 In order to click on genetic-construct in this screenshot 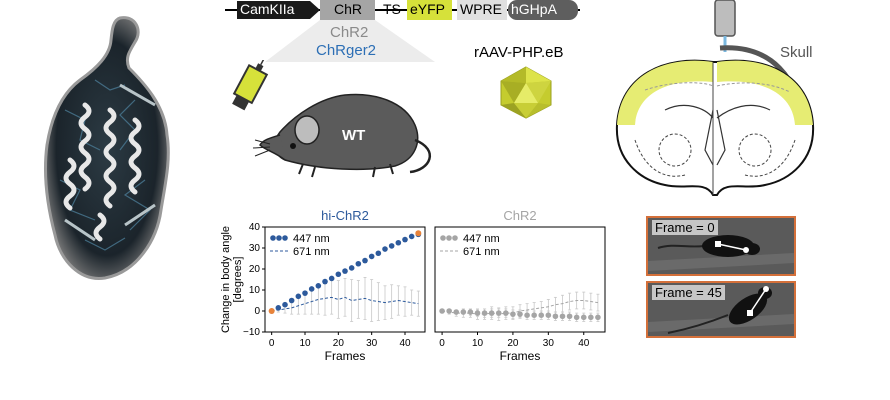, I will do `click(402, 31)`.